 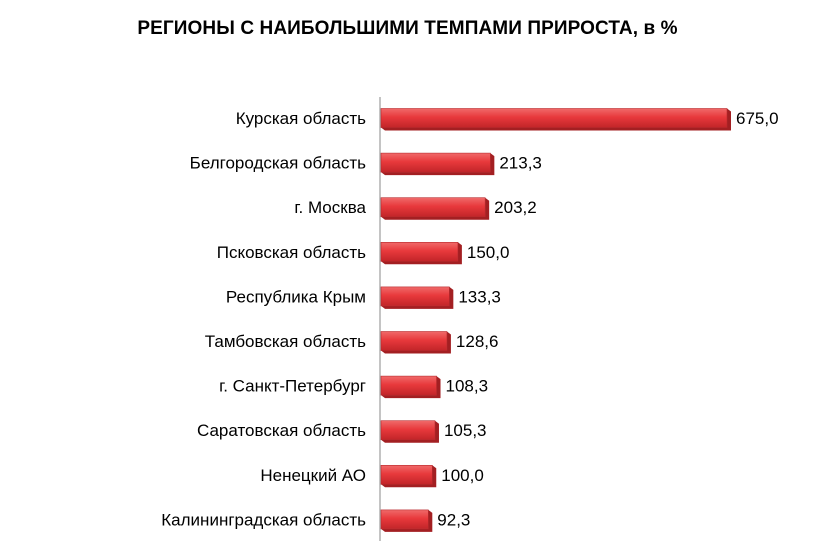 I want to click on category-label: Псковская область, so click(x=291, y=252).